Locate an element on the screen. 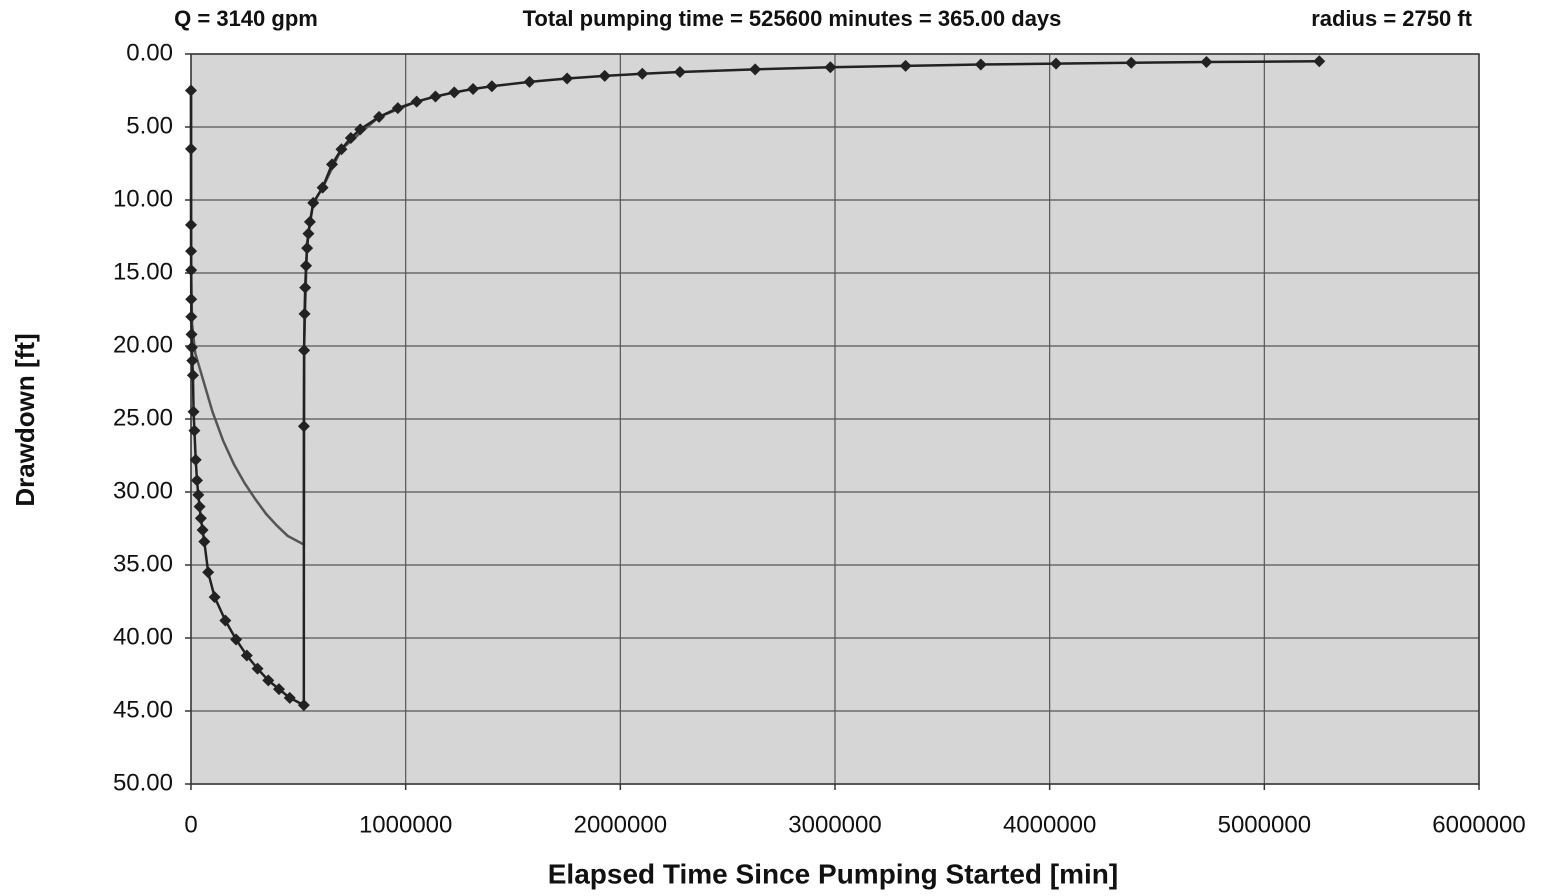 The image size is (1542, 896). y-tick-label: 50.00 is located at coordinates (143, 782).